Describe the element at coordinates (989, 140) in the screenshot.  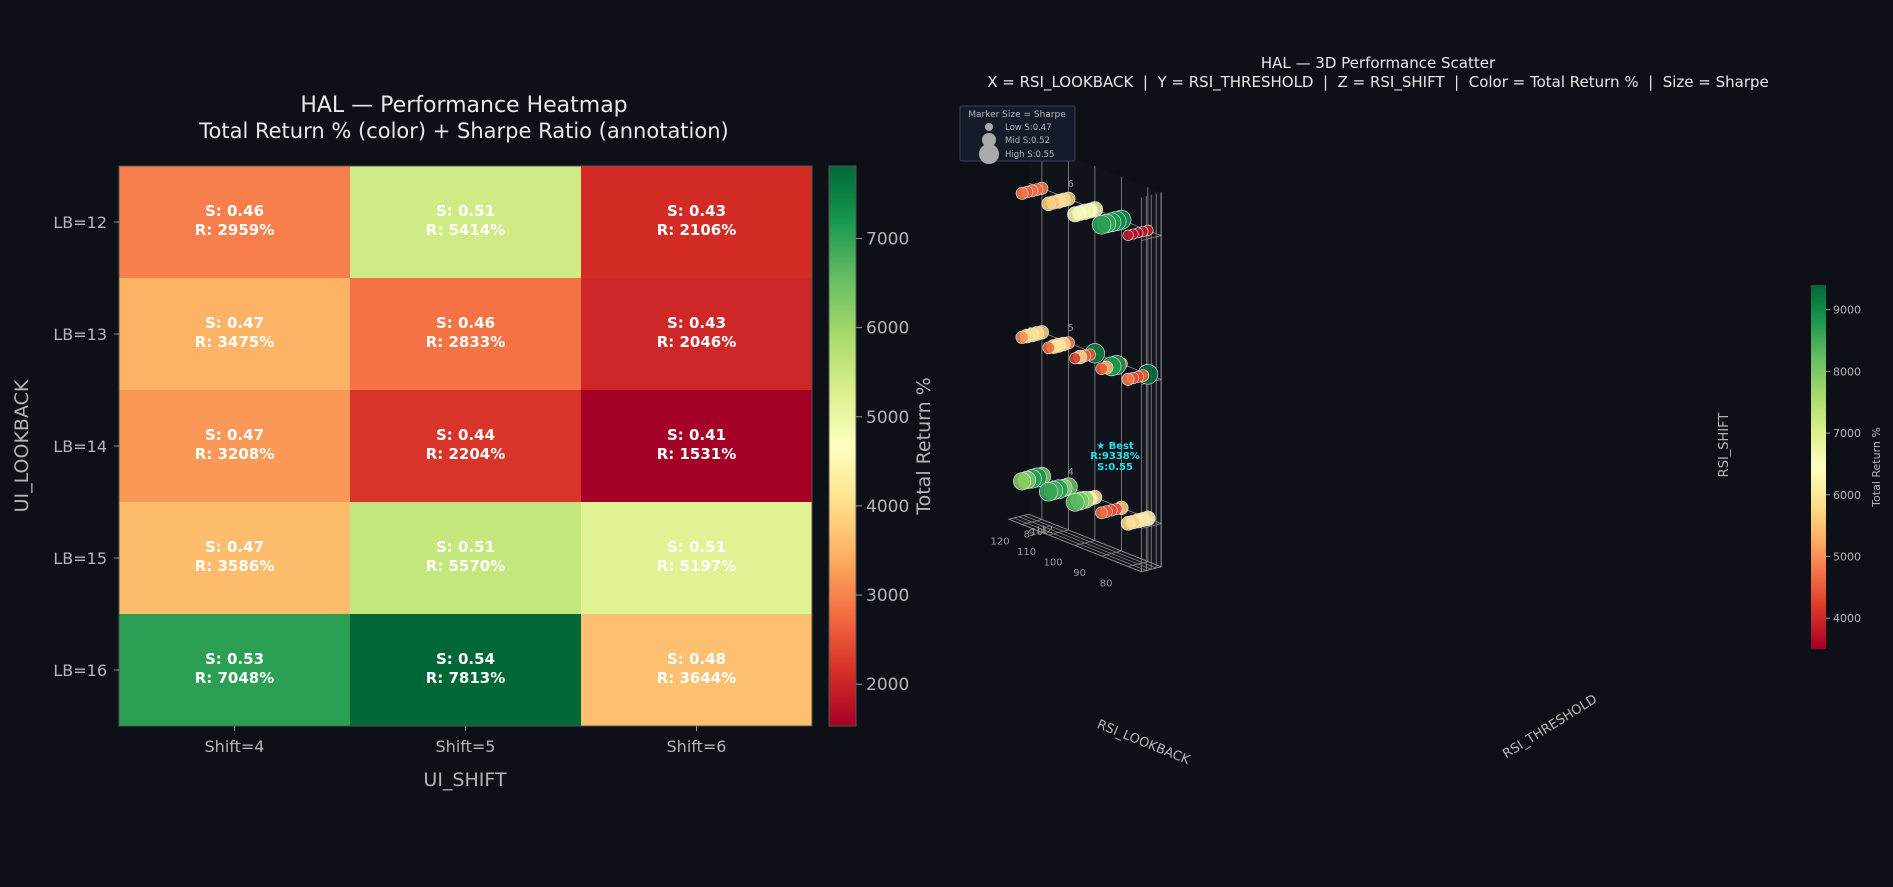
I see `legend-marker-mid` at that location.